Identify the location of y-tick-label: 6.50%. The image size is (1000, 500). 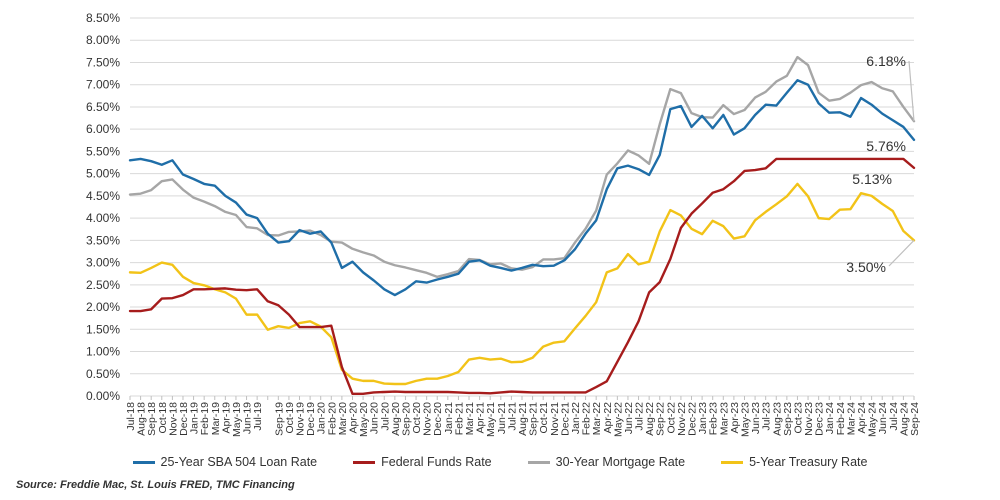
(103, 107).